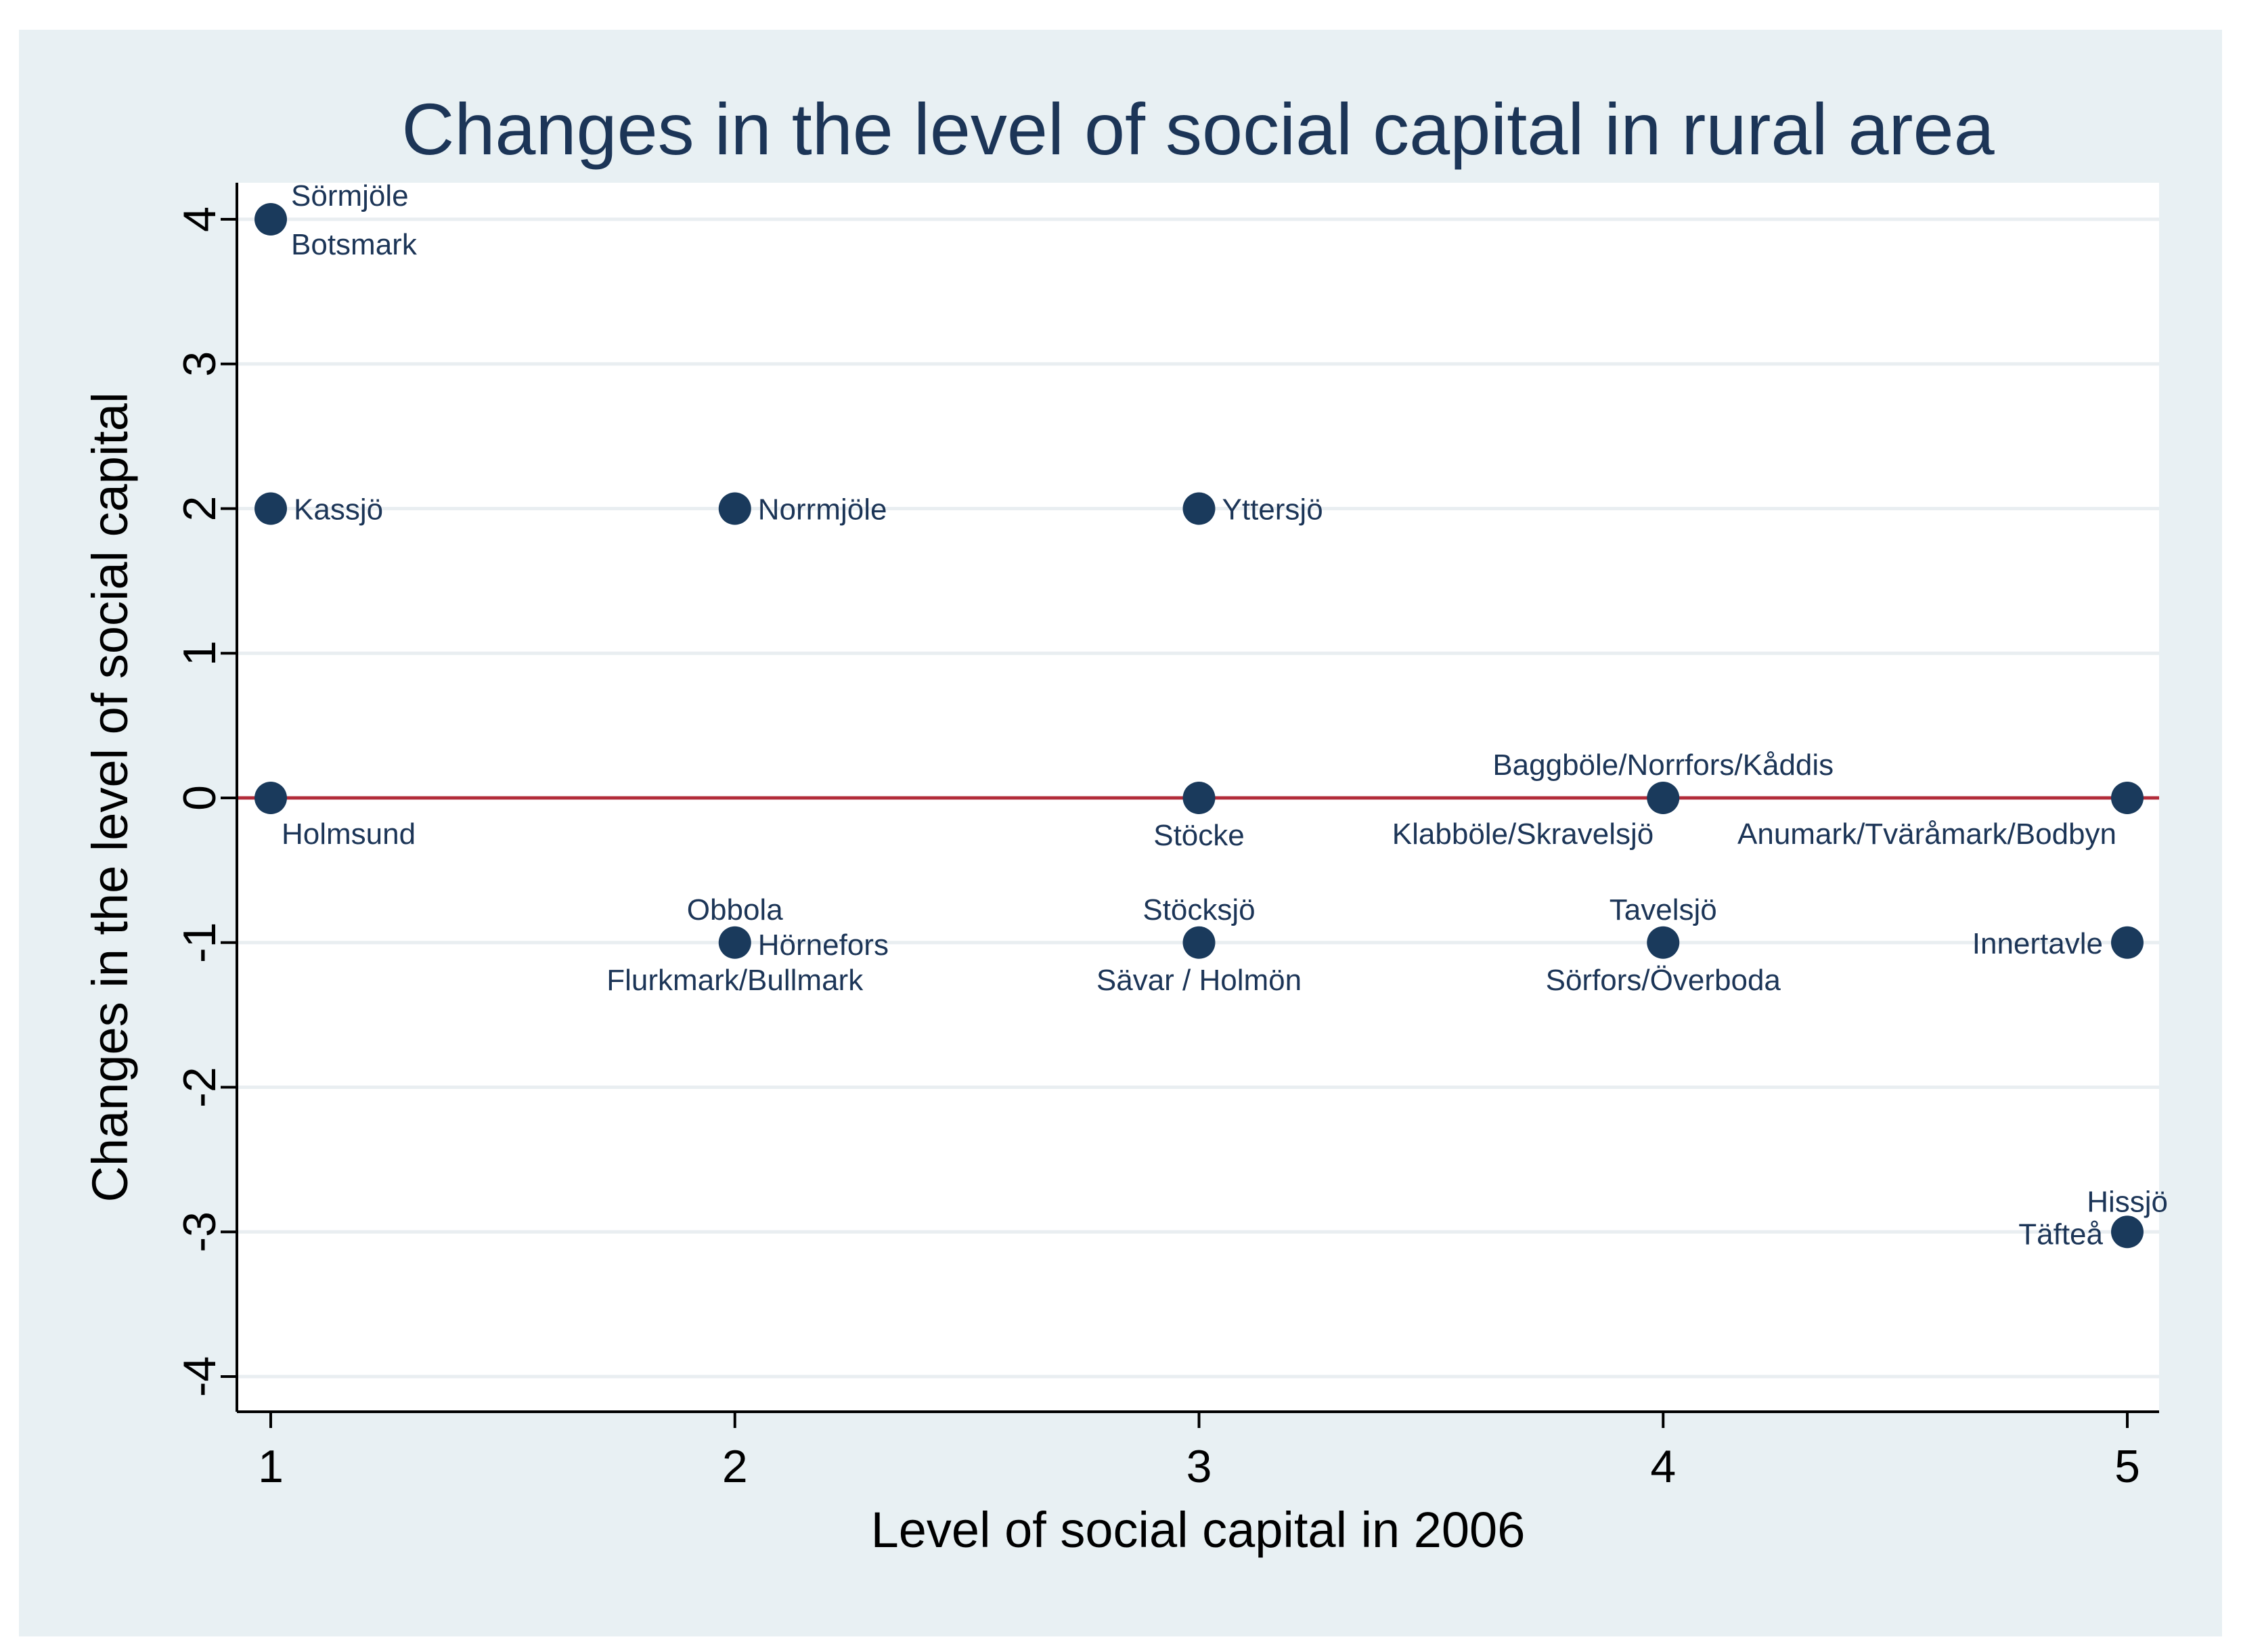  Describe the element at coordinates (199, 219) in the screenshot. I see `y-tick-label: 4` at that location.